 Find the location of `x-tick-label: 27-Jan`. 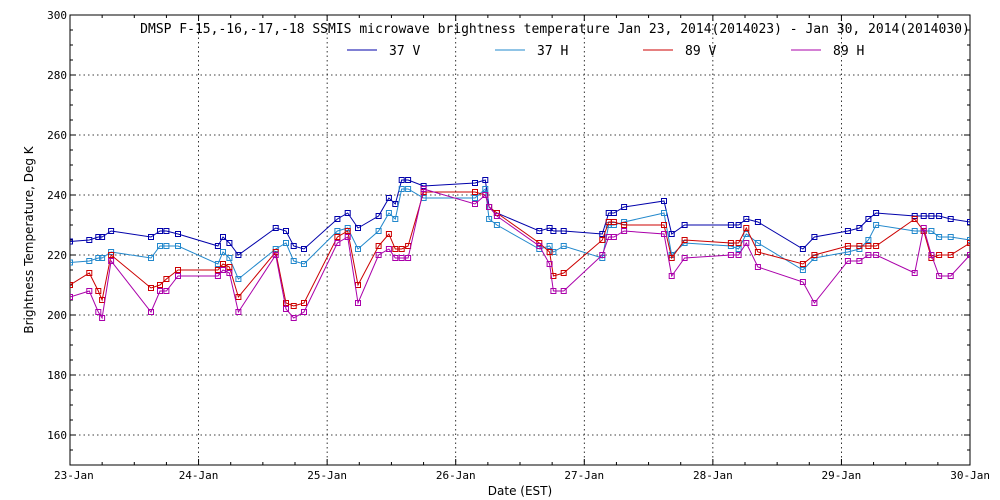

x-tick-label: 27-Jan is located at coordinates (584, 475).